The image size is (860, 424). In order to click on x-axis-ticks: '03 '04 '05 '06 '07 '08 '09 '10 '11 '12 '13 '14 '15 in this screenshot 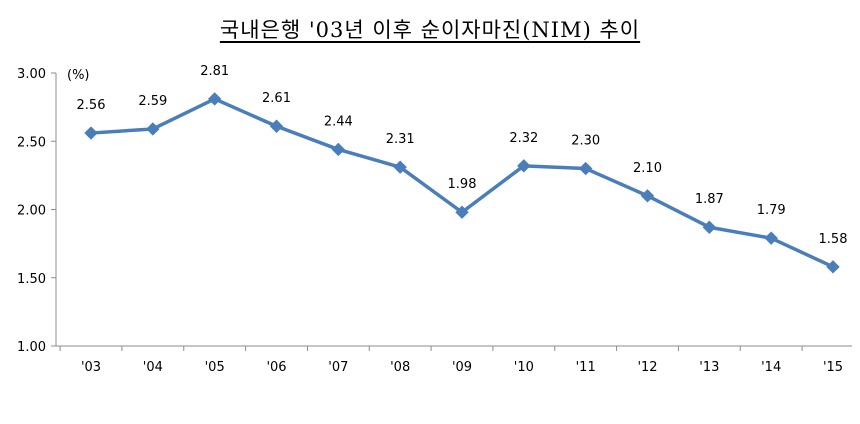, I will do `click(451, 360)`.